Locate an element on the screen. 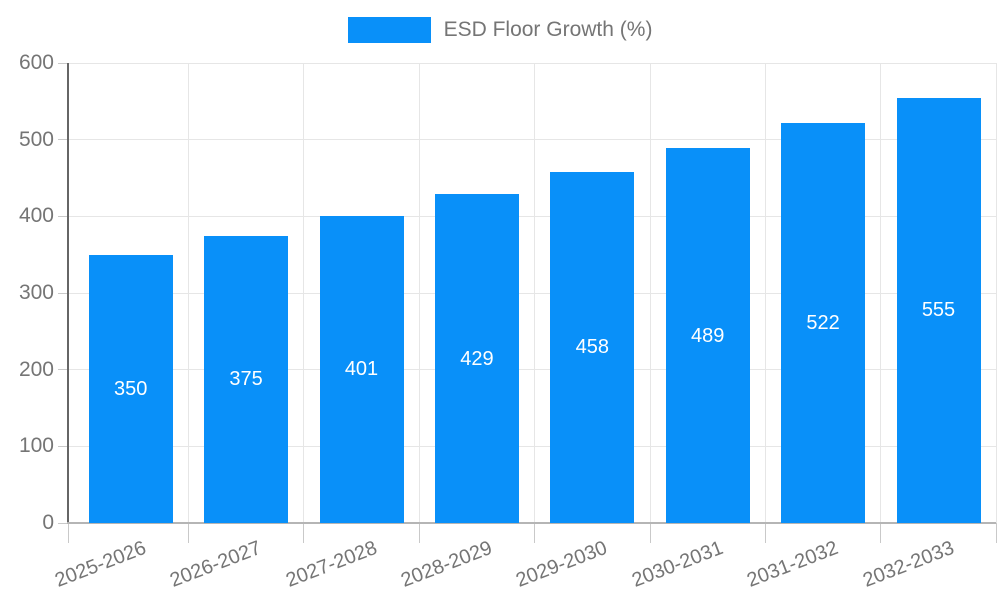 This screenshot has height=616, width=1000. y-axis-line is located at coordinates (68, 293).